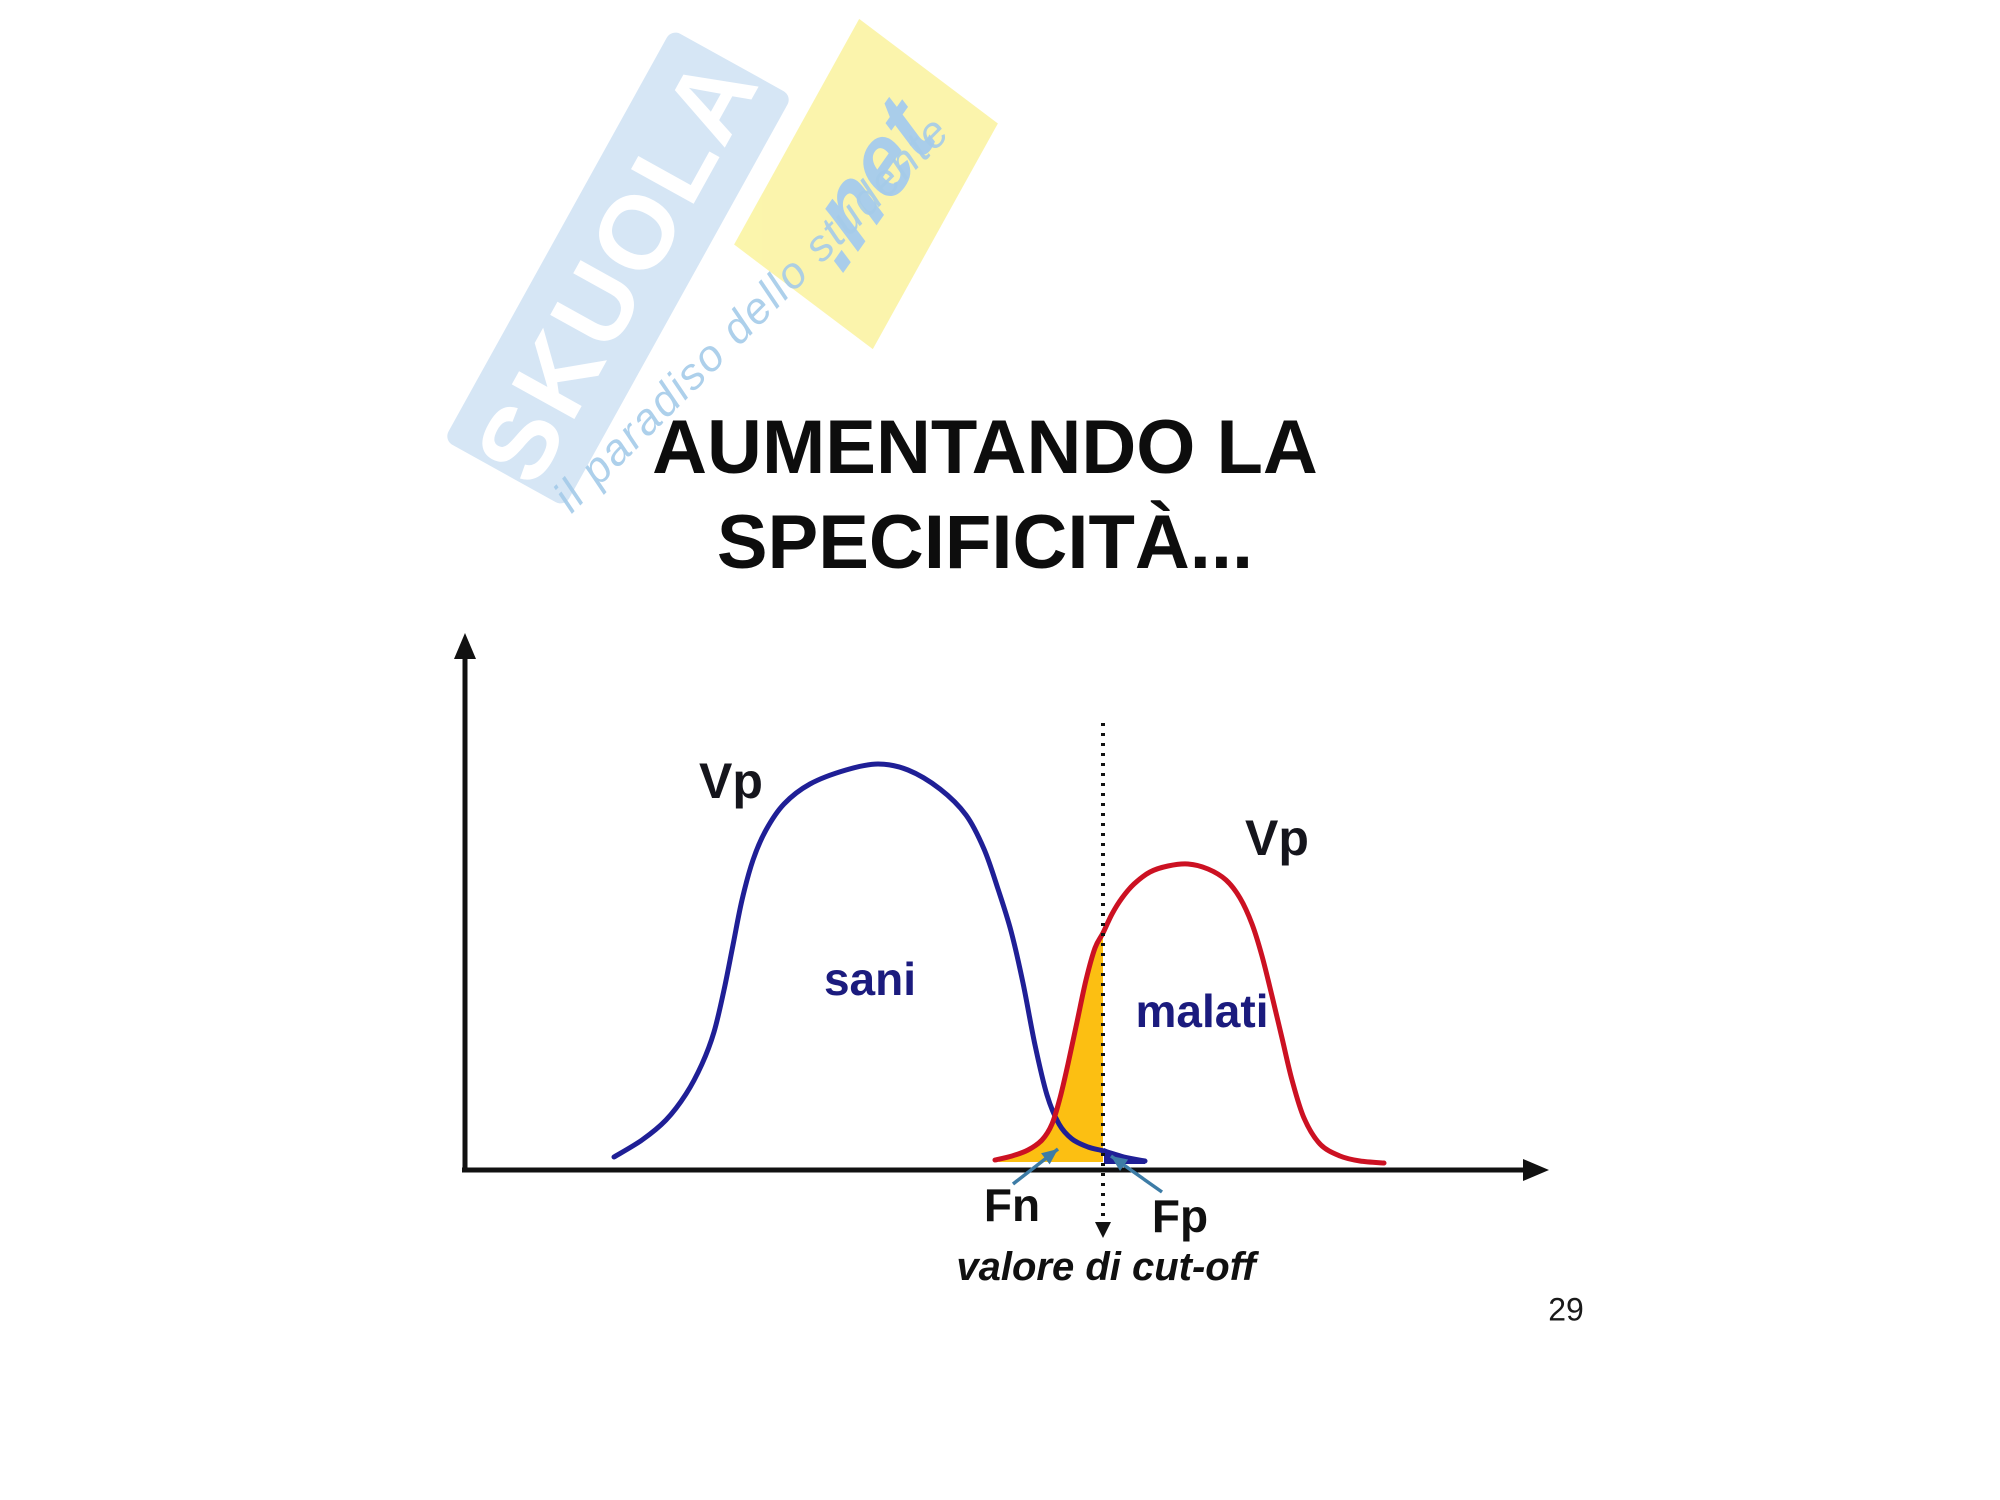 This screenshot has width=2000, height=1500. What do you see at coordinates (1049, 1157) in the screenshot?
I see `fn-arrowhead` at bounding box center [1049, 1157].